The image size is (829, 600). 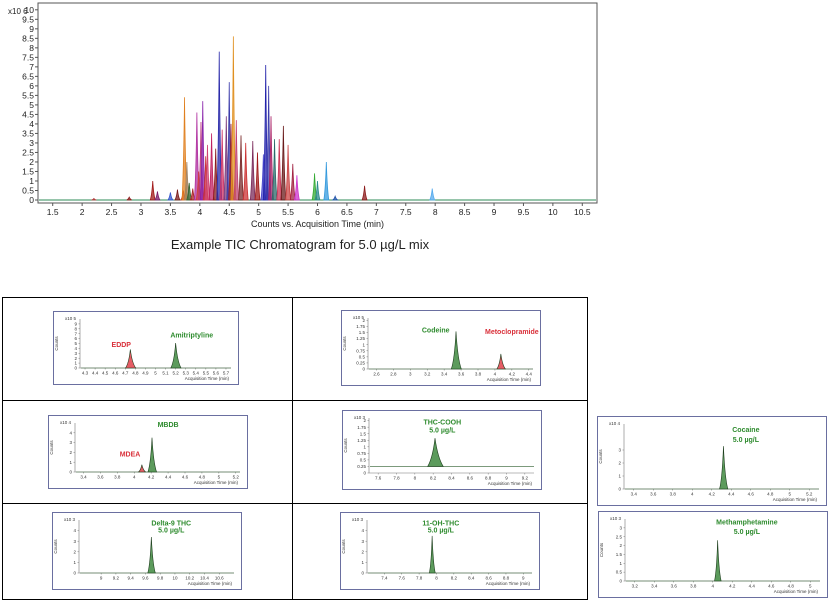 I want to click on panel-x-tick-label: 5.2, so click(x=236, y=477).